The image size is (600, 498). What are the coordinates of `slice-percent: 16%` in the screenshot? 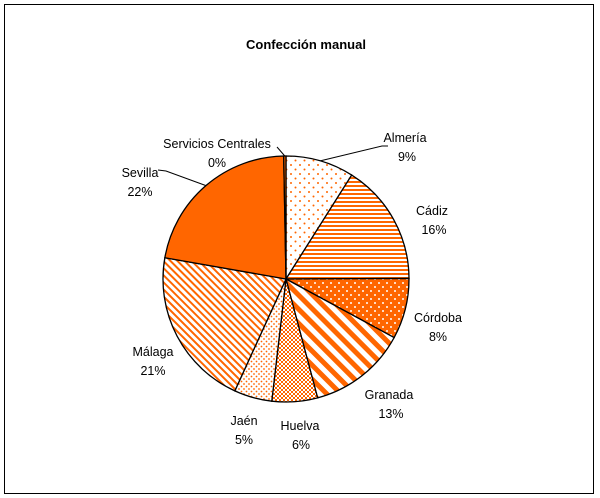 It's located at (433, 230).